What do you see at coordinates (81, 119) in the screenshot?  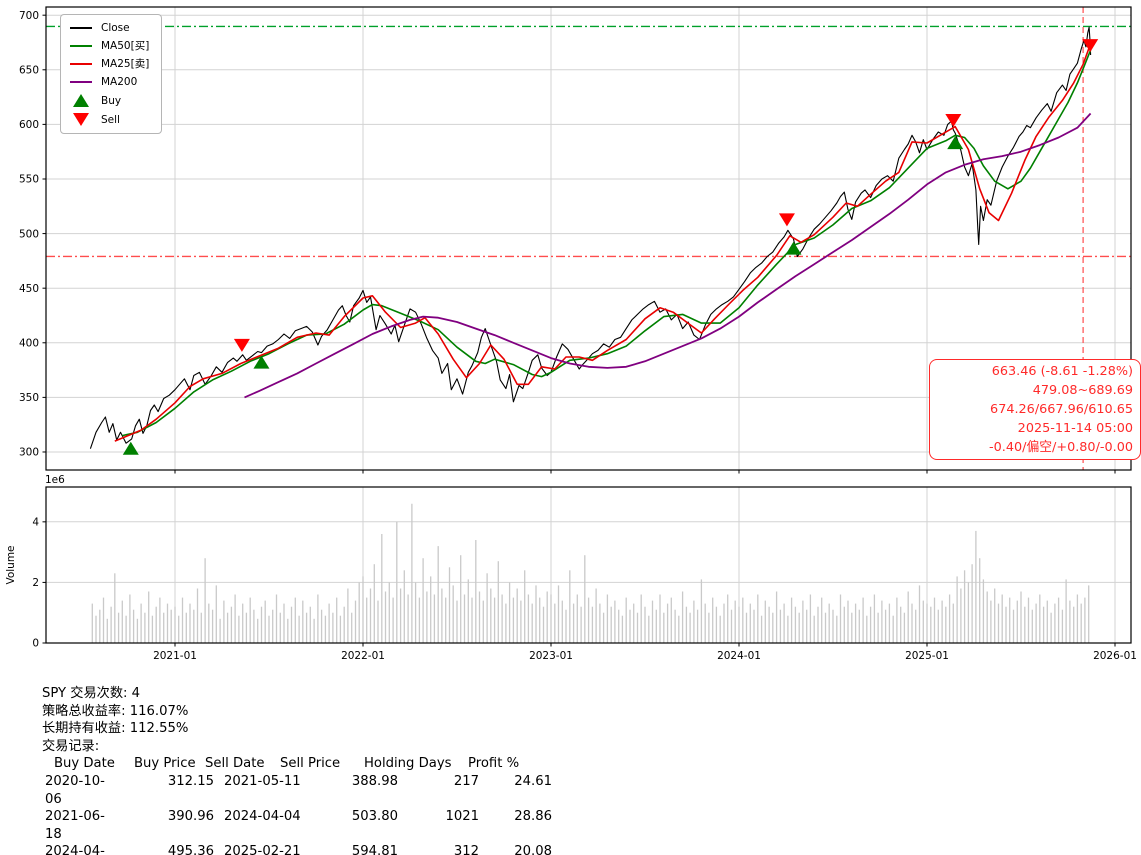 I see `sell-marker-icon` at bounding box center [81, 119].